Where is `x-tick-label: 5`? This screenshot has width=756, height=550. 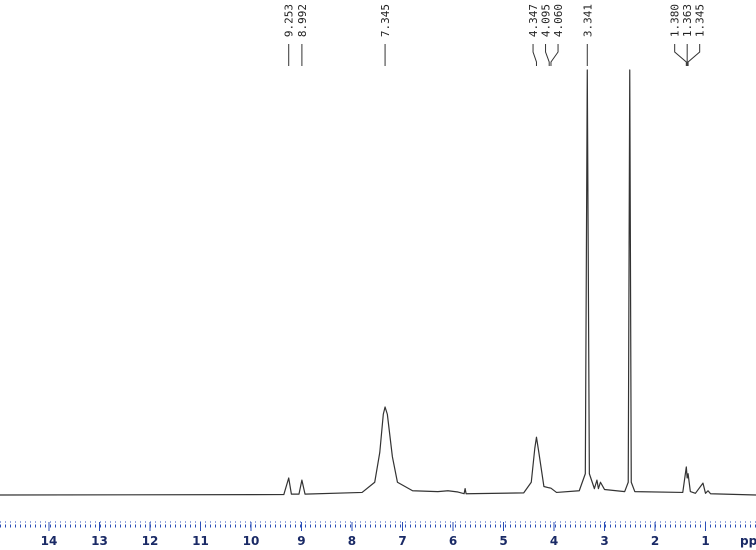
x-tick-label: 5 is located at coordinates (503, 541).